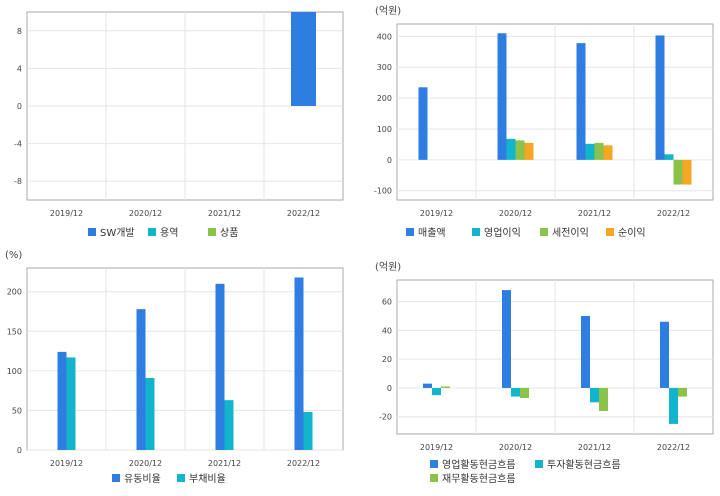  Describe the element at coordinates (220, 366) in the screenshot. I see `bar-유동비율-2021/12` at that location.